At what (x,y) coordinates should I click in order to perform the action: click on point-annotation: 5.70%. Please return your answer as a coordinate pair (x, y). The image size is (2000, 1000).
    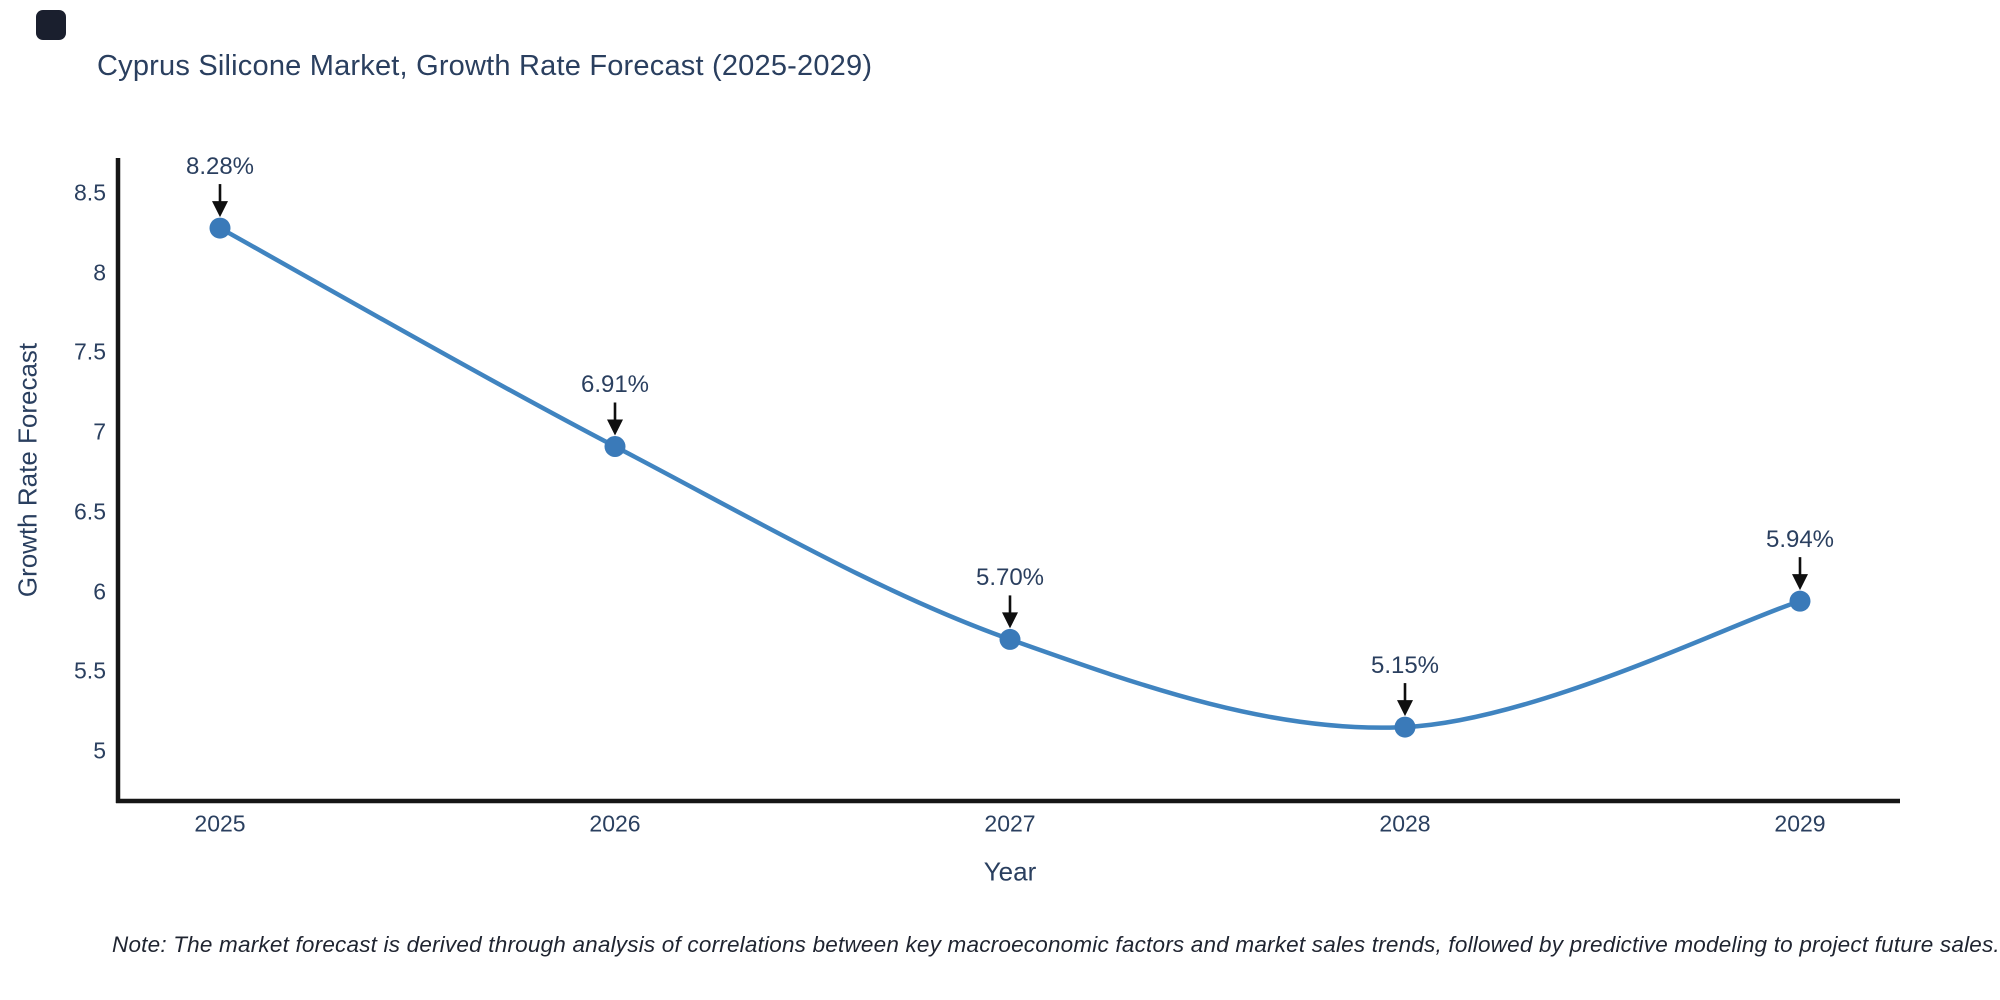
    Looking at the image, I should click on (1010, 578).